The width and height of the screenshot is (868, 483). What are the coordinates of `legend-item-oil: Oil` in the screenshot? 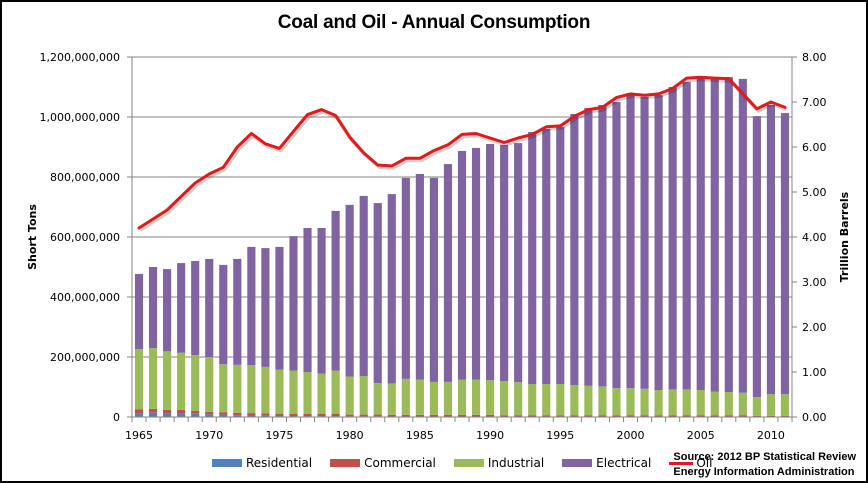 It's located at (690, 463).